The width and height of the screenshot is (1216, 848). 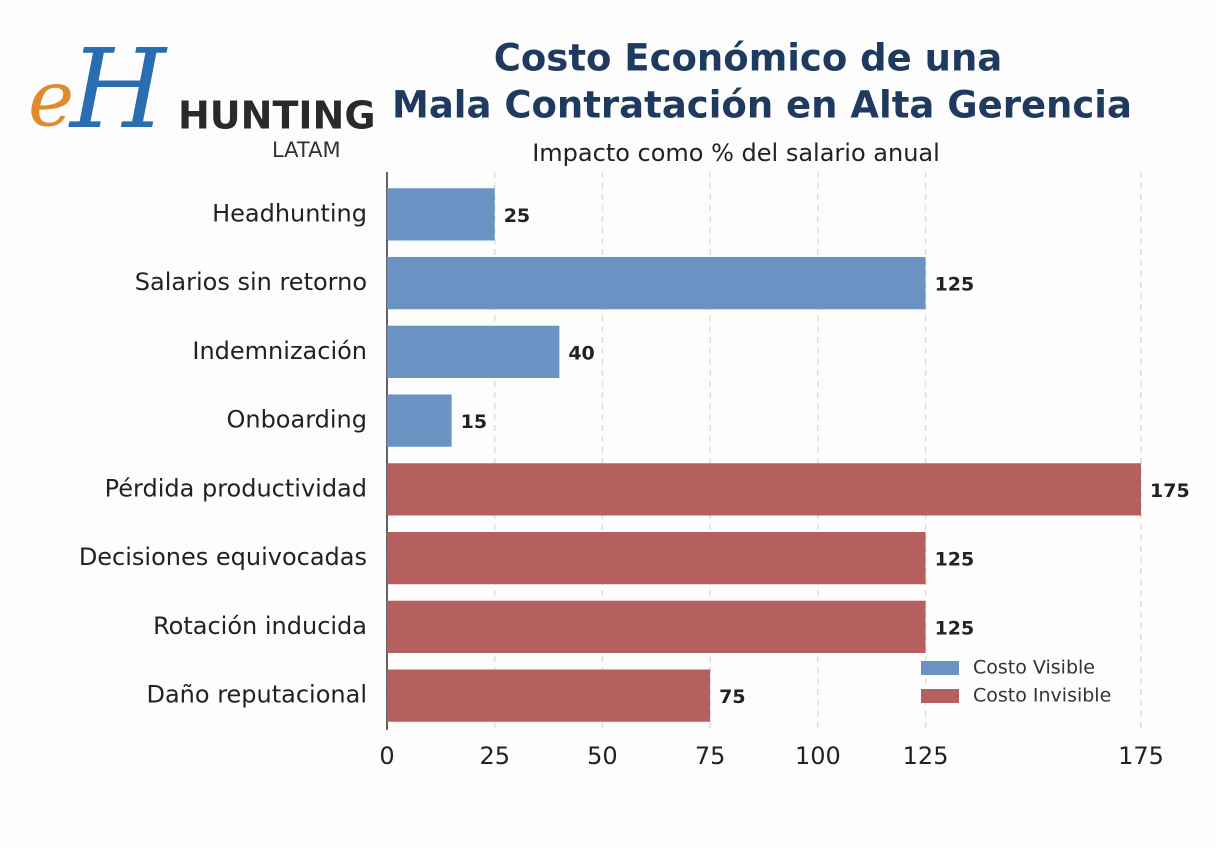 What do you see at coordinates (51, 100) in the screenshot?
I see `logo-e: e` at bounding box center [51, 100].